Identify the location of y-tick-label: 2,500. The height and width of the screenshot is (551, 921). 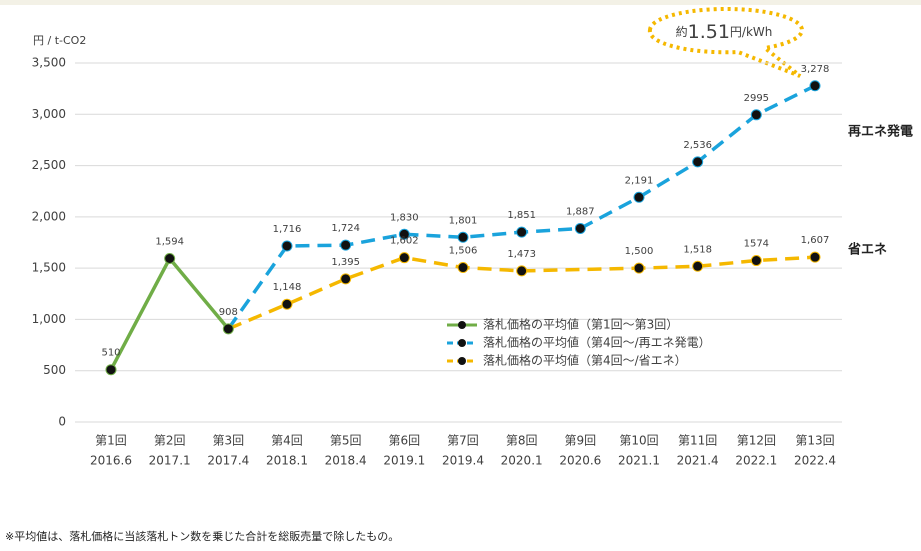
(49, 165).